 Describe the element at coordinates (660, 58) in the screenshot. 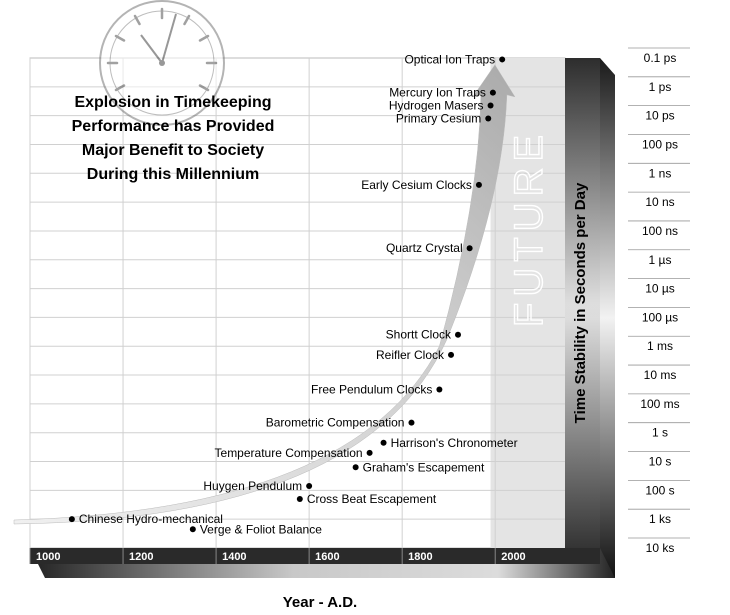

I see `y-tick-label: 0.1 ps` at that location.